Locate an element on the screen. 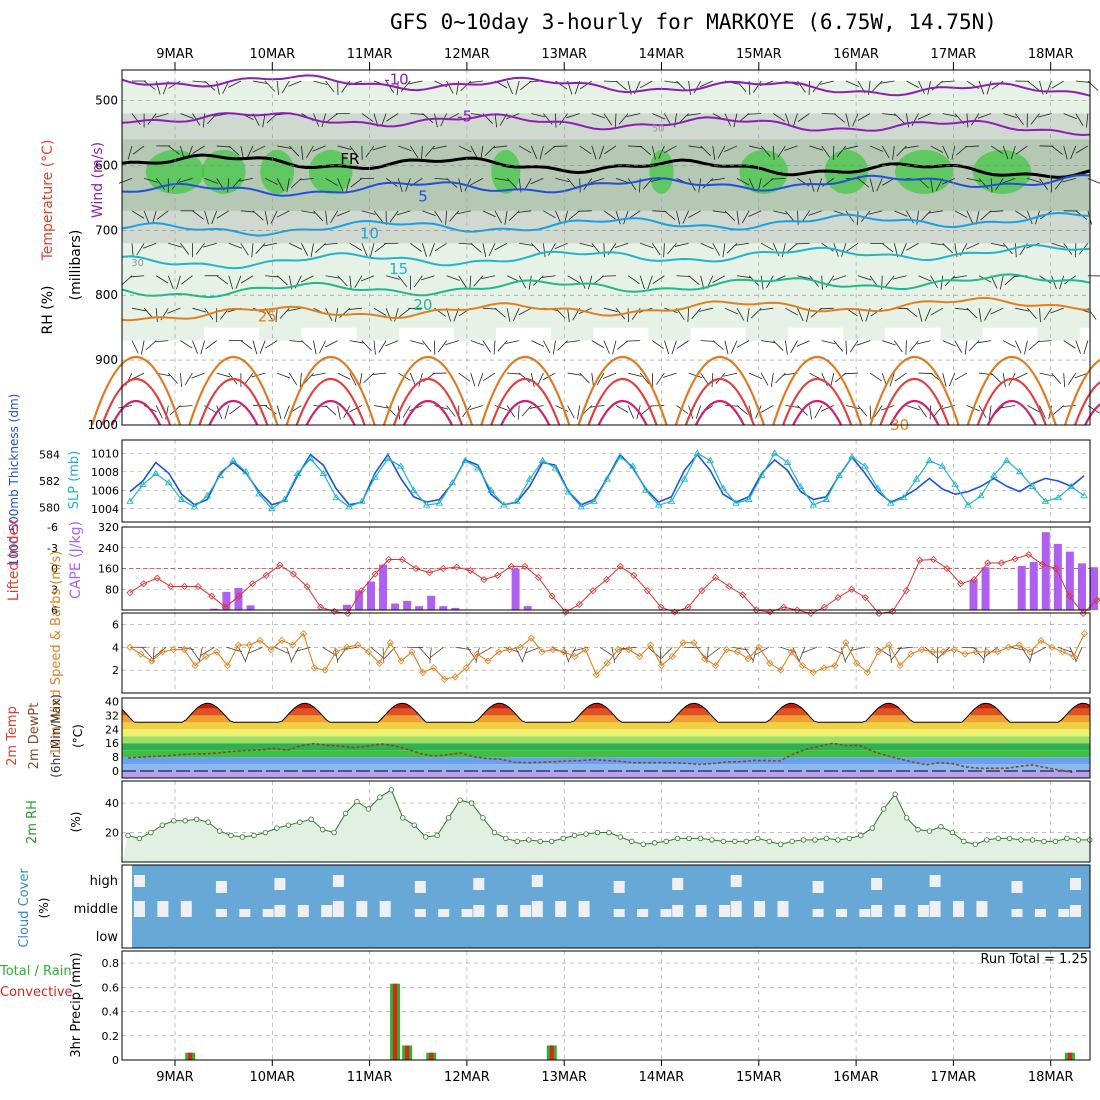 The image size is (1100, 1100). contour-label-0: -10 is located at coordinates (396, 80).